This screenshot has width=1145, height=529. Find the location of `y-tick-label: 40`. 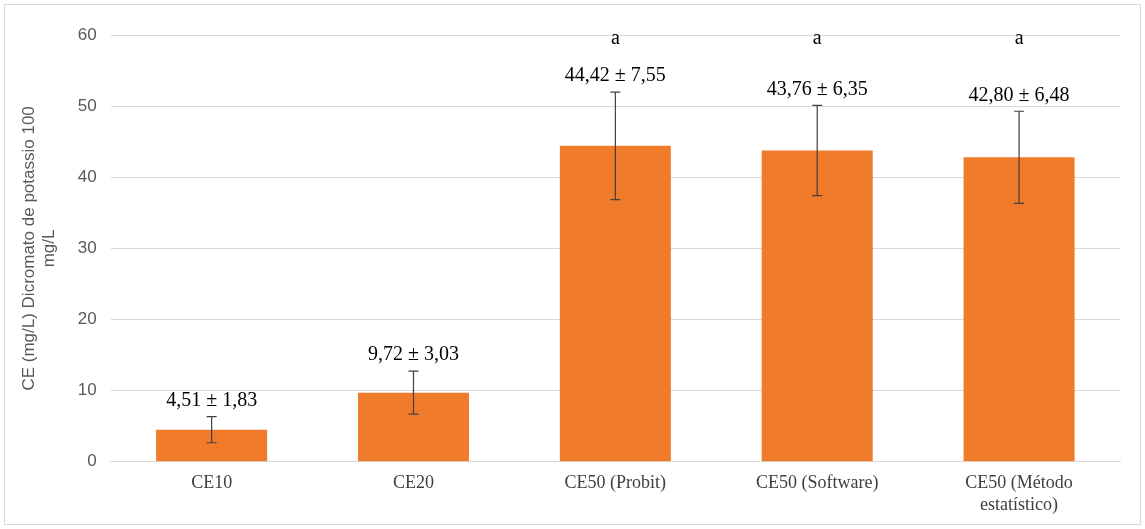

y-tick-label: 40 is located at coordinates (87, 176).